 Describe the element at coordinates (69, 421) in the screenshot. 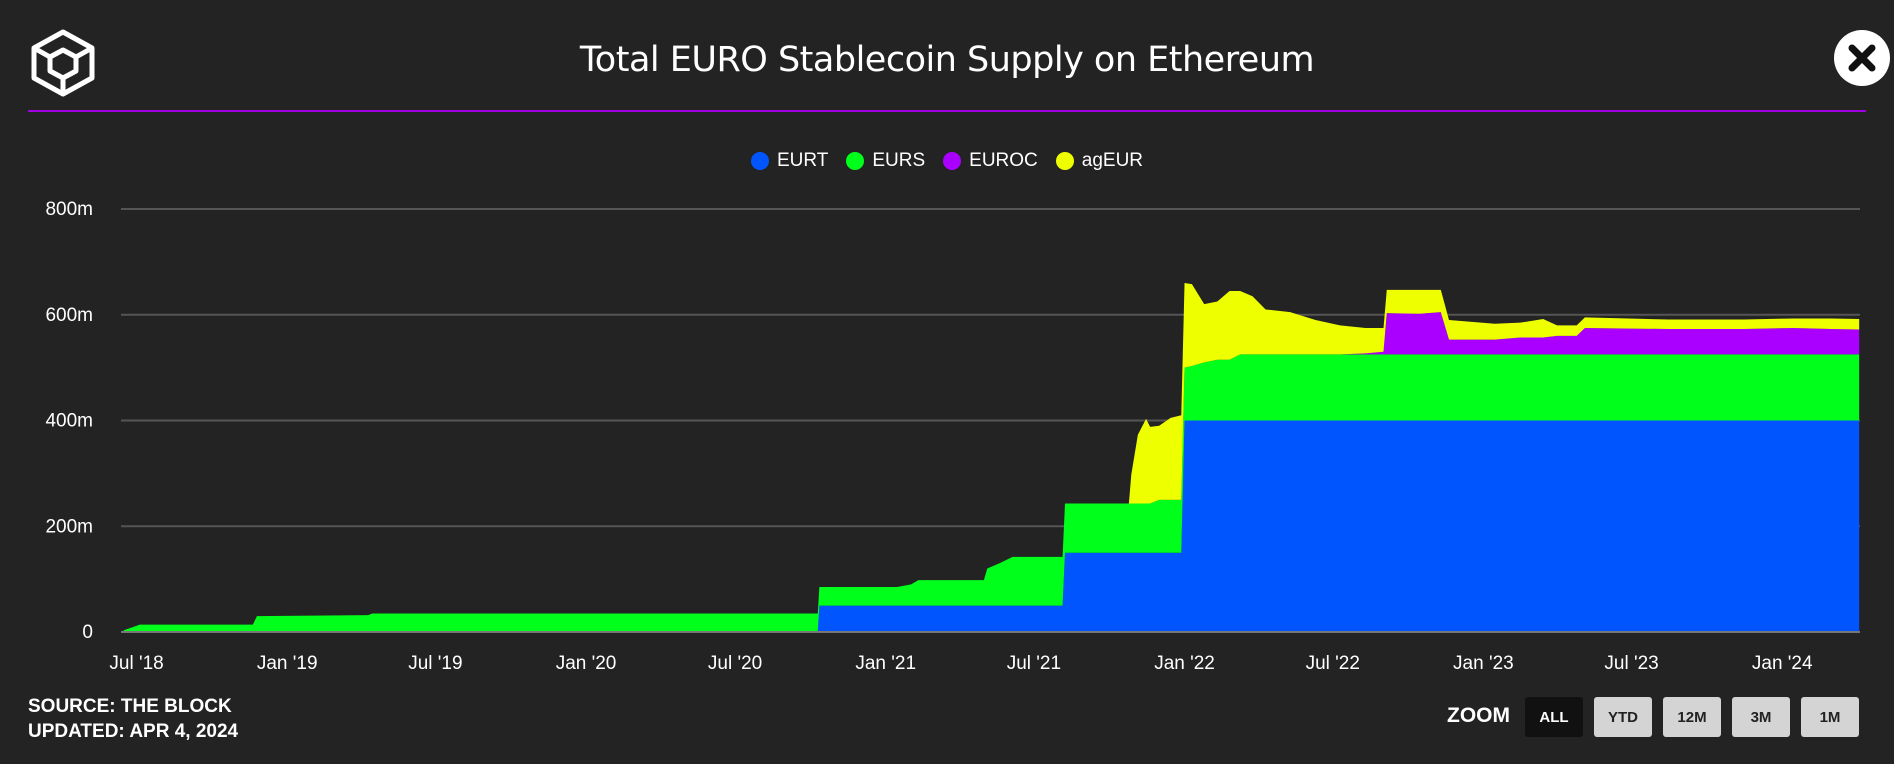

I see `y-tick-label: 400m` at that location.